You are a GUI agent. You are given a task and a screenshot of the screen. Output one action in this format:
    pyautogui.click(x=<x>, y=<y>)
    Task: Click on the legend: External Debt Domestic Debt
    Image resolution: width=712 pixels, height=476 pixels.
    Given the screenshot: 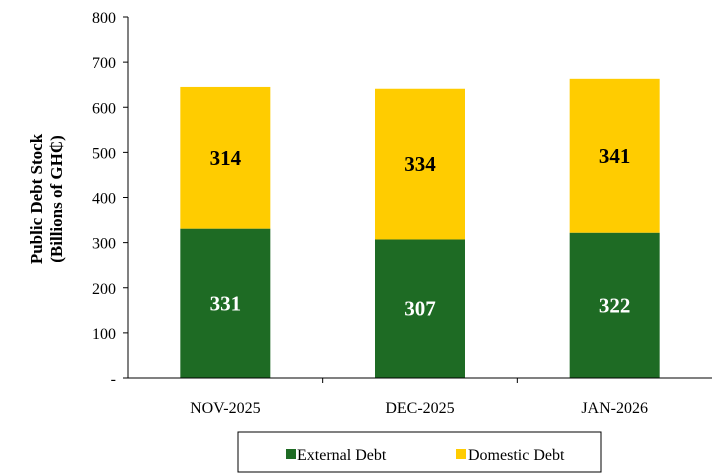 What is the action you would take?
    pyautogui.click(x=419, y=452)
    